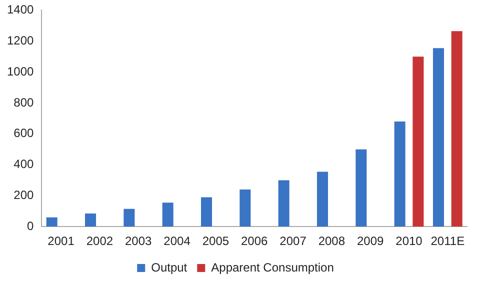 This screenshot has width=479, height=288. Describe the element at coordinates (138, 241) in the screenshot. I see `x-tick-label: 2003` at that location.